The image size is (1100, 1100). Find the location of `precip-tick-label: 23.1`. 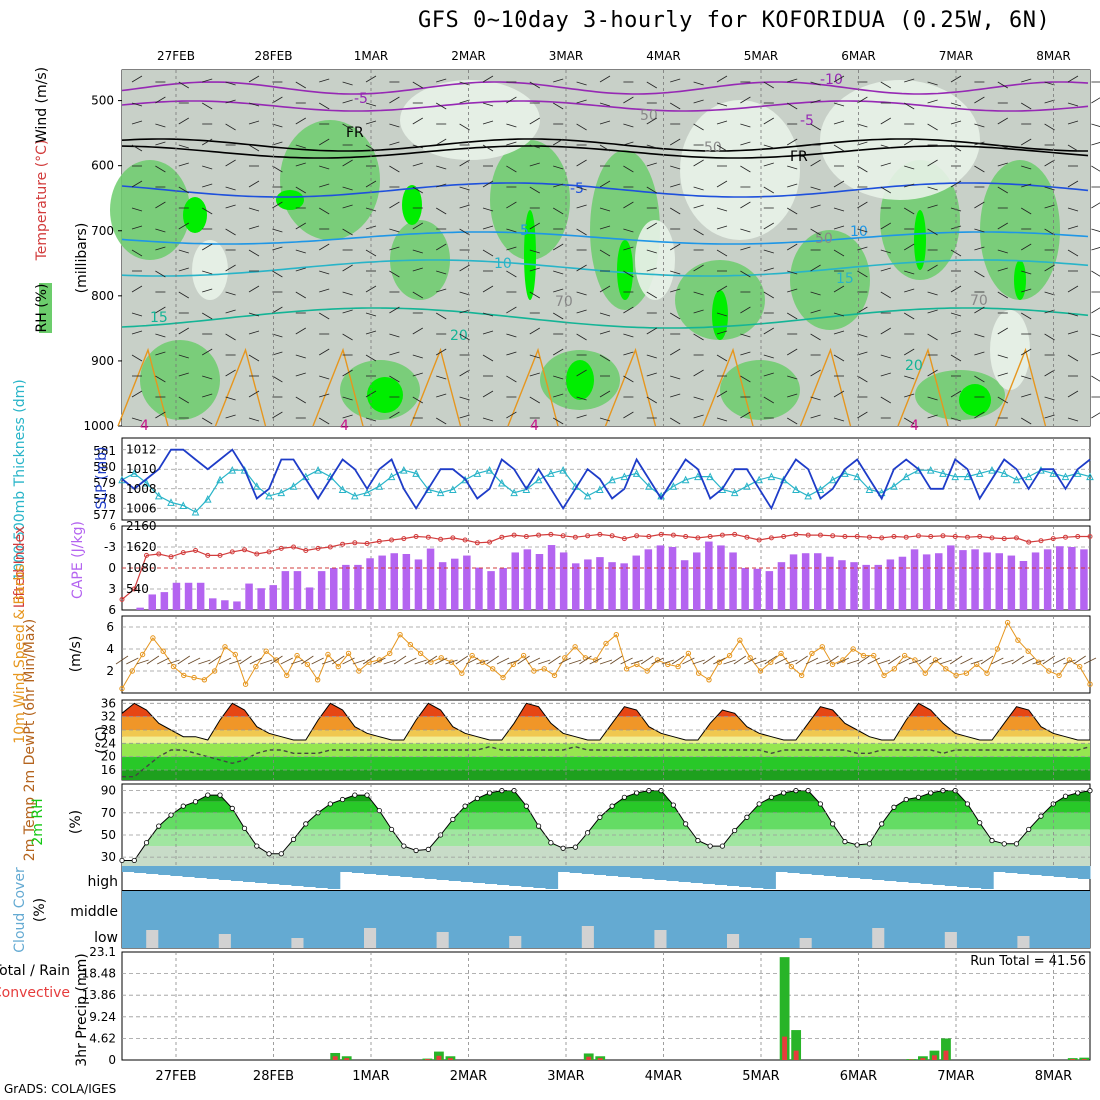

precip-tick-label: 23.1 is located at coordinates (102, 952).